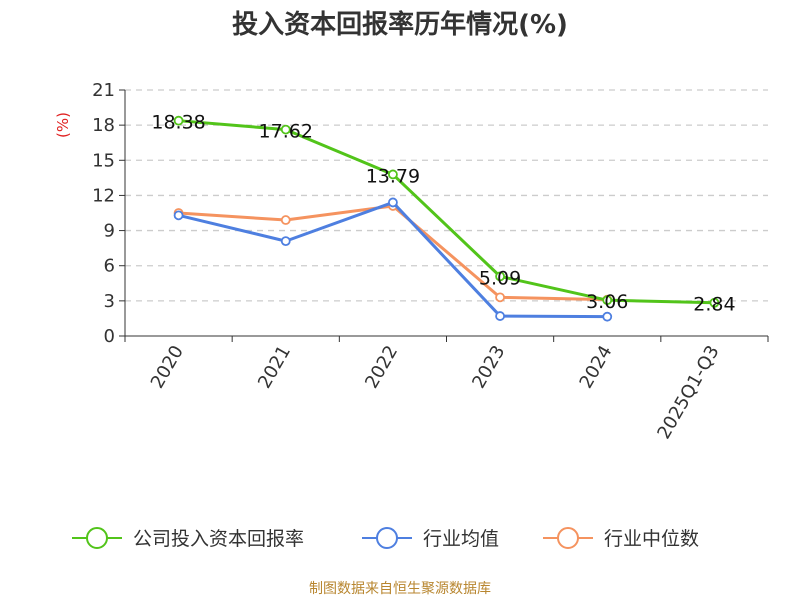 Image resolution: width=800 pixels, height=600 pixels. What do you see at coordinates (400, 589) in the screenshot?
I see `source-note: 制图数据来自恒生聚源数据库` at bounding box center [400, 589].